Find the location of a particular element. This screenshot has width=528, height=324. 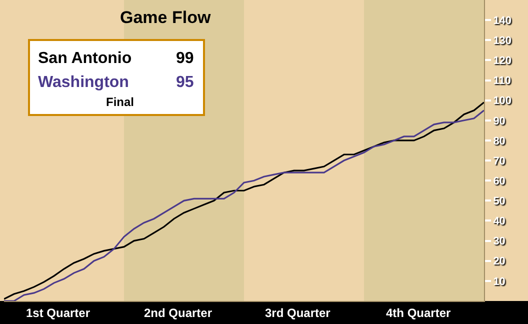

annotation: 99 is located at coordinates (185, 58).